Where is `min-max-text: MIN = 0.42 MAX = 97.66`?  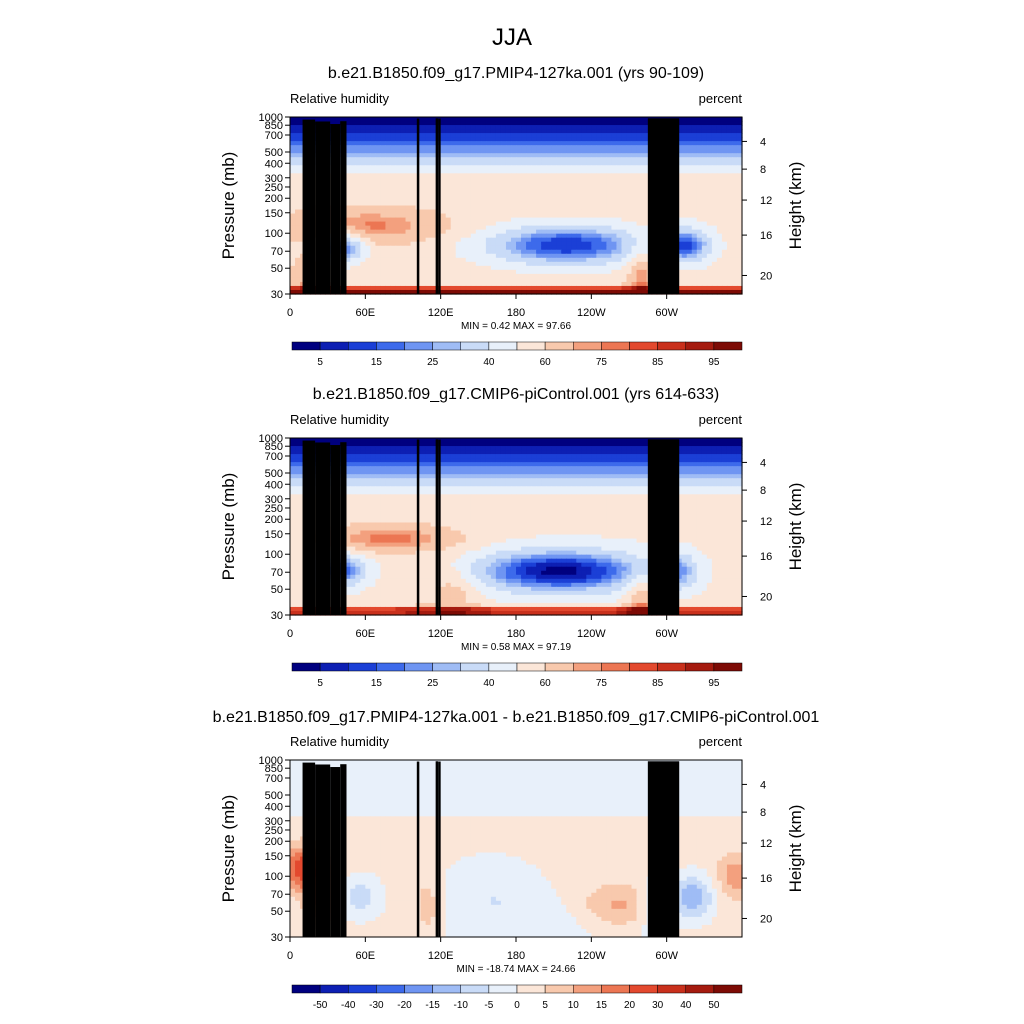 min-max-text: MIN = 0.42 MAX = 97.66 is located at coordinates (516, 326).